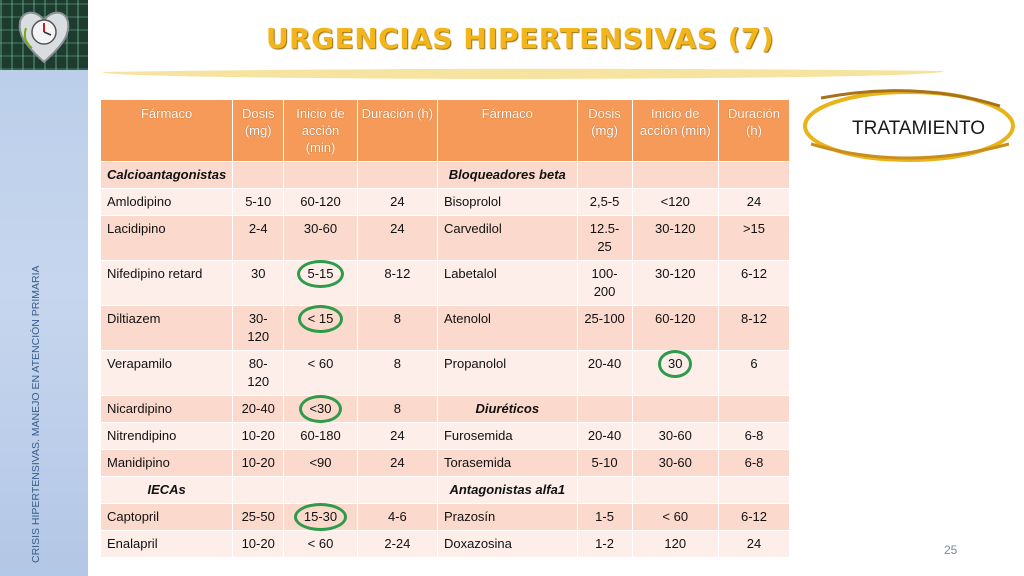 This screenshot has width=1024, height=576. I want to click on tratamiento-oval, so click(909, 125).